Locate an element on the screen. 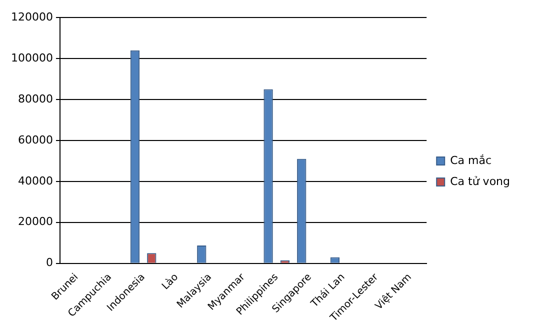 The image size is (538, 335). y-tick-label: 40000 is located at coordinates (35, 181).